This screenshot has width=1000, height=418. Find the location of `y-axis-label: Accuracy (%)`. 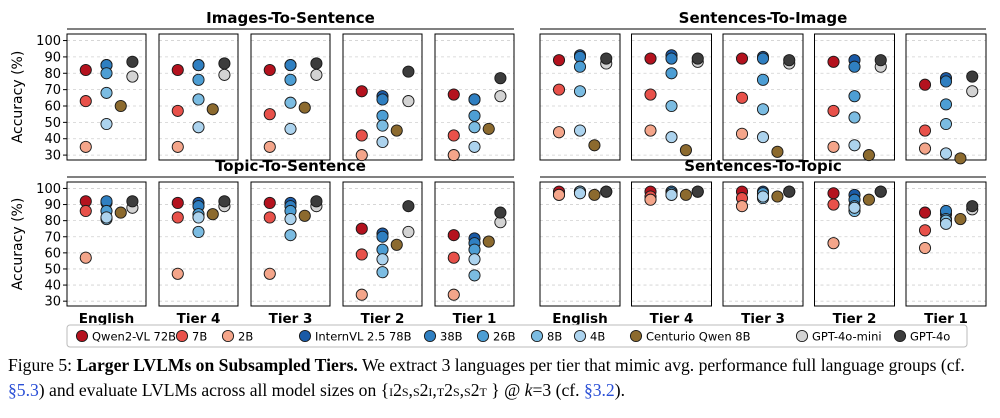

y-axis-label: Accuracy (%) is located at coordinates (18, 244).